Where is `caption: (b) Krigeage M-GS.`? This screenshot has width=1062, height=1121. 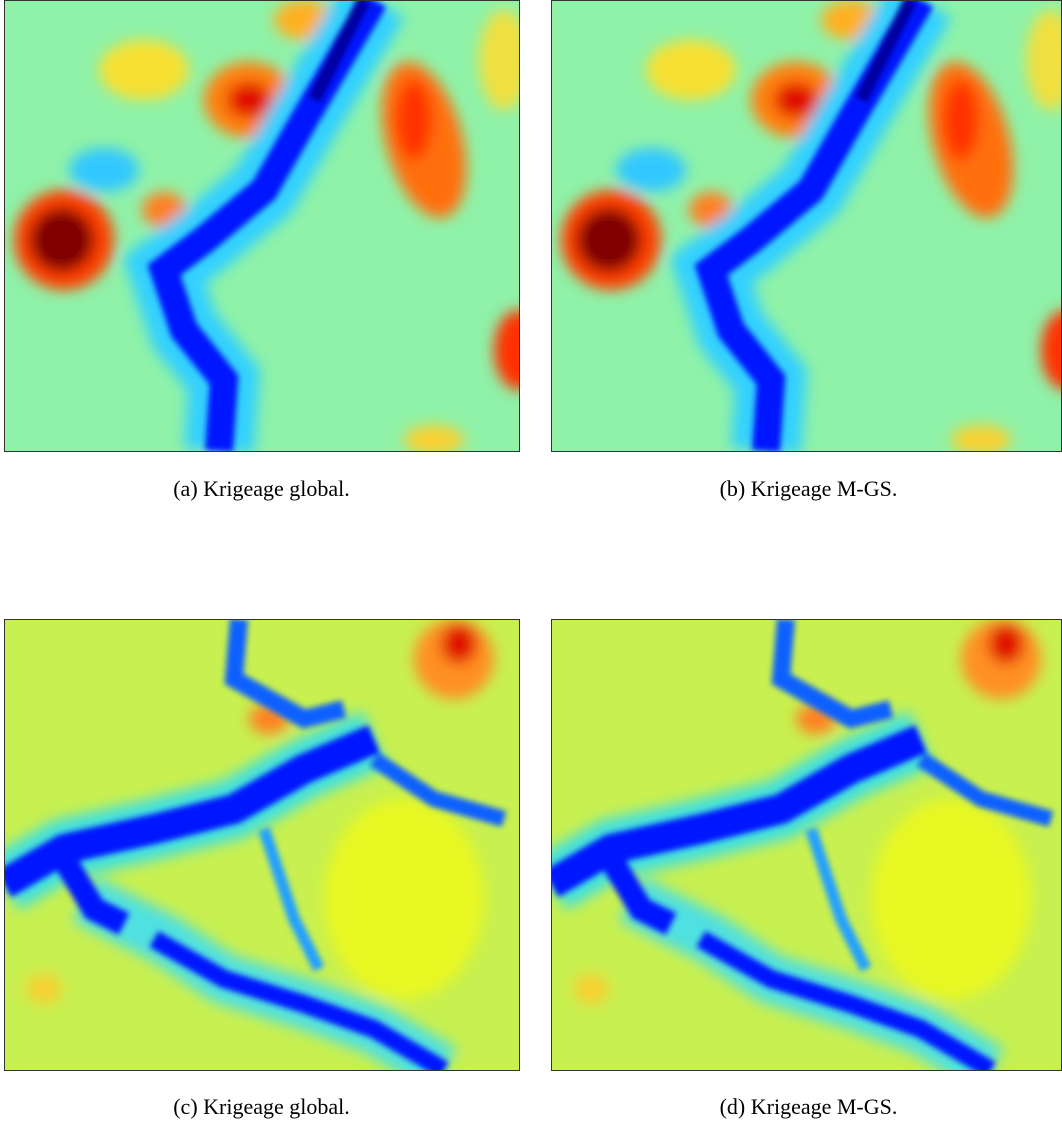 caption: (b) Krigeage M-GS. is located at coordinates (808, 488).